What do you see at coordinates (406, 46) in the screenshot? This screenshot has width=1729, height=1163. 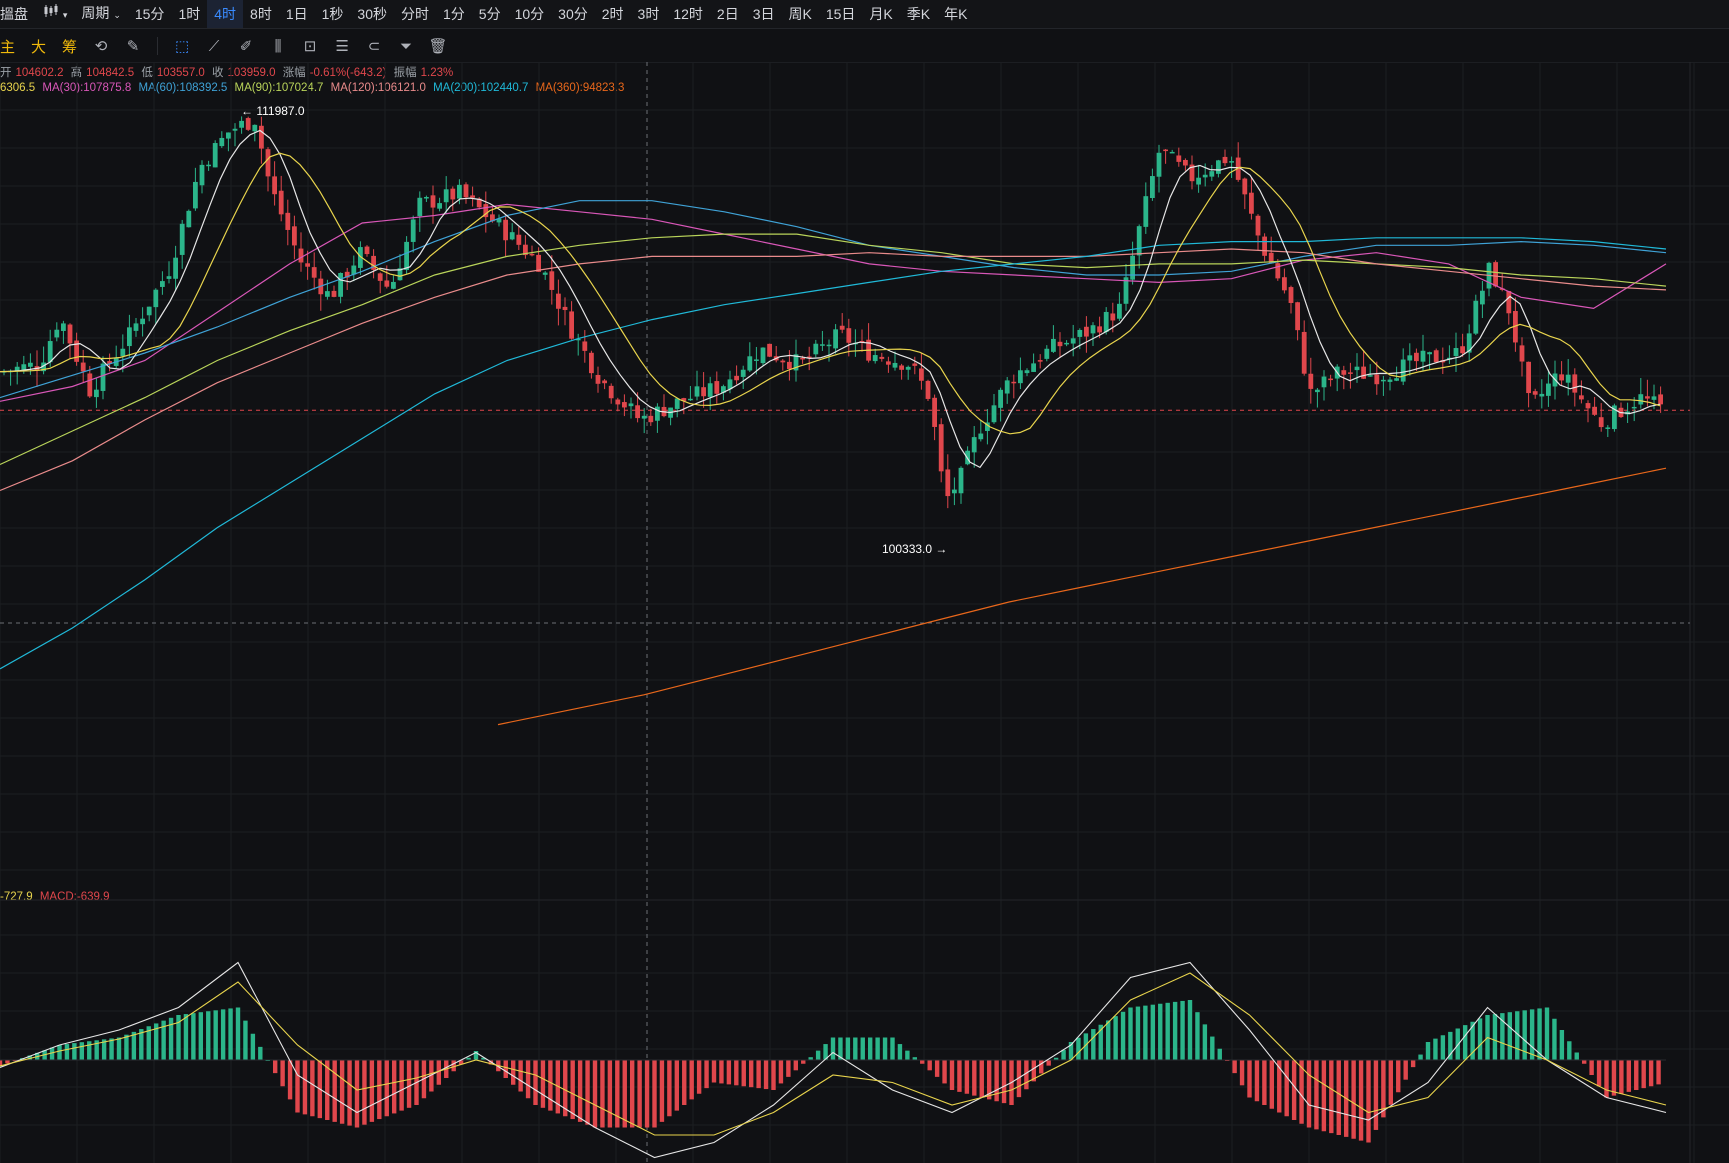 I see `filter-icon: ⏷` at bounding box center [406, 46].